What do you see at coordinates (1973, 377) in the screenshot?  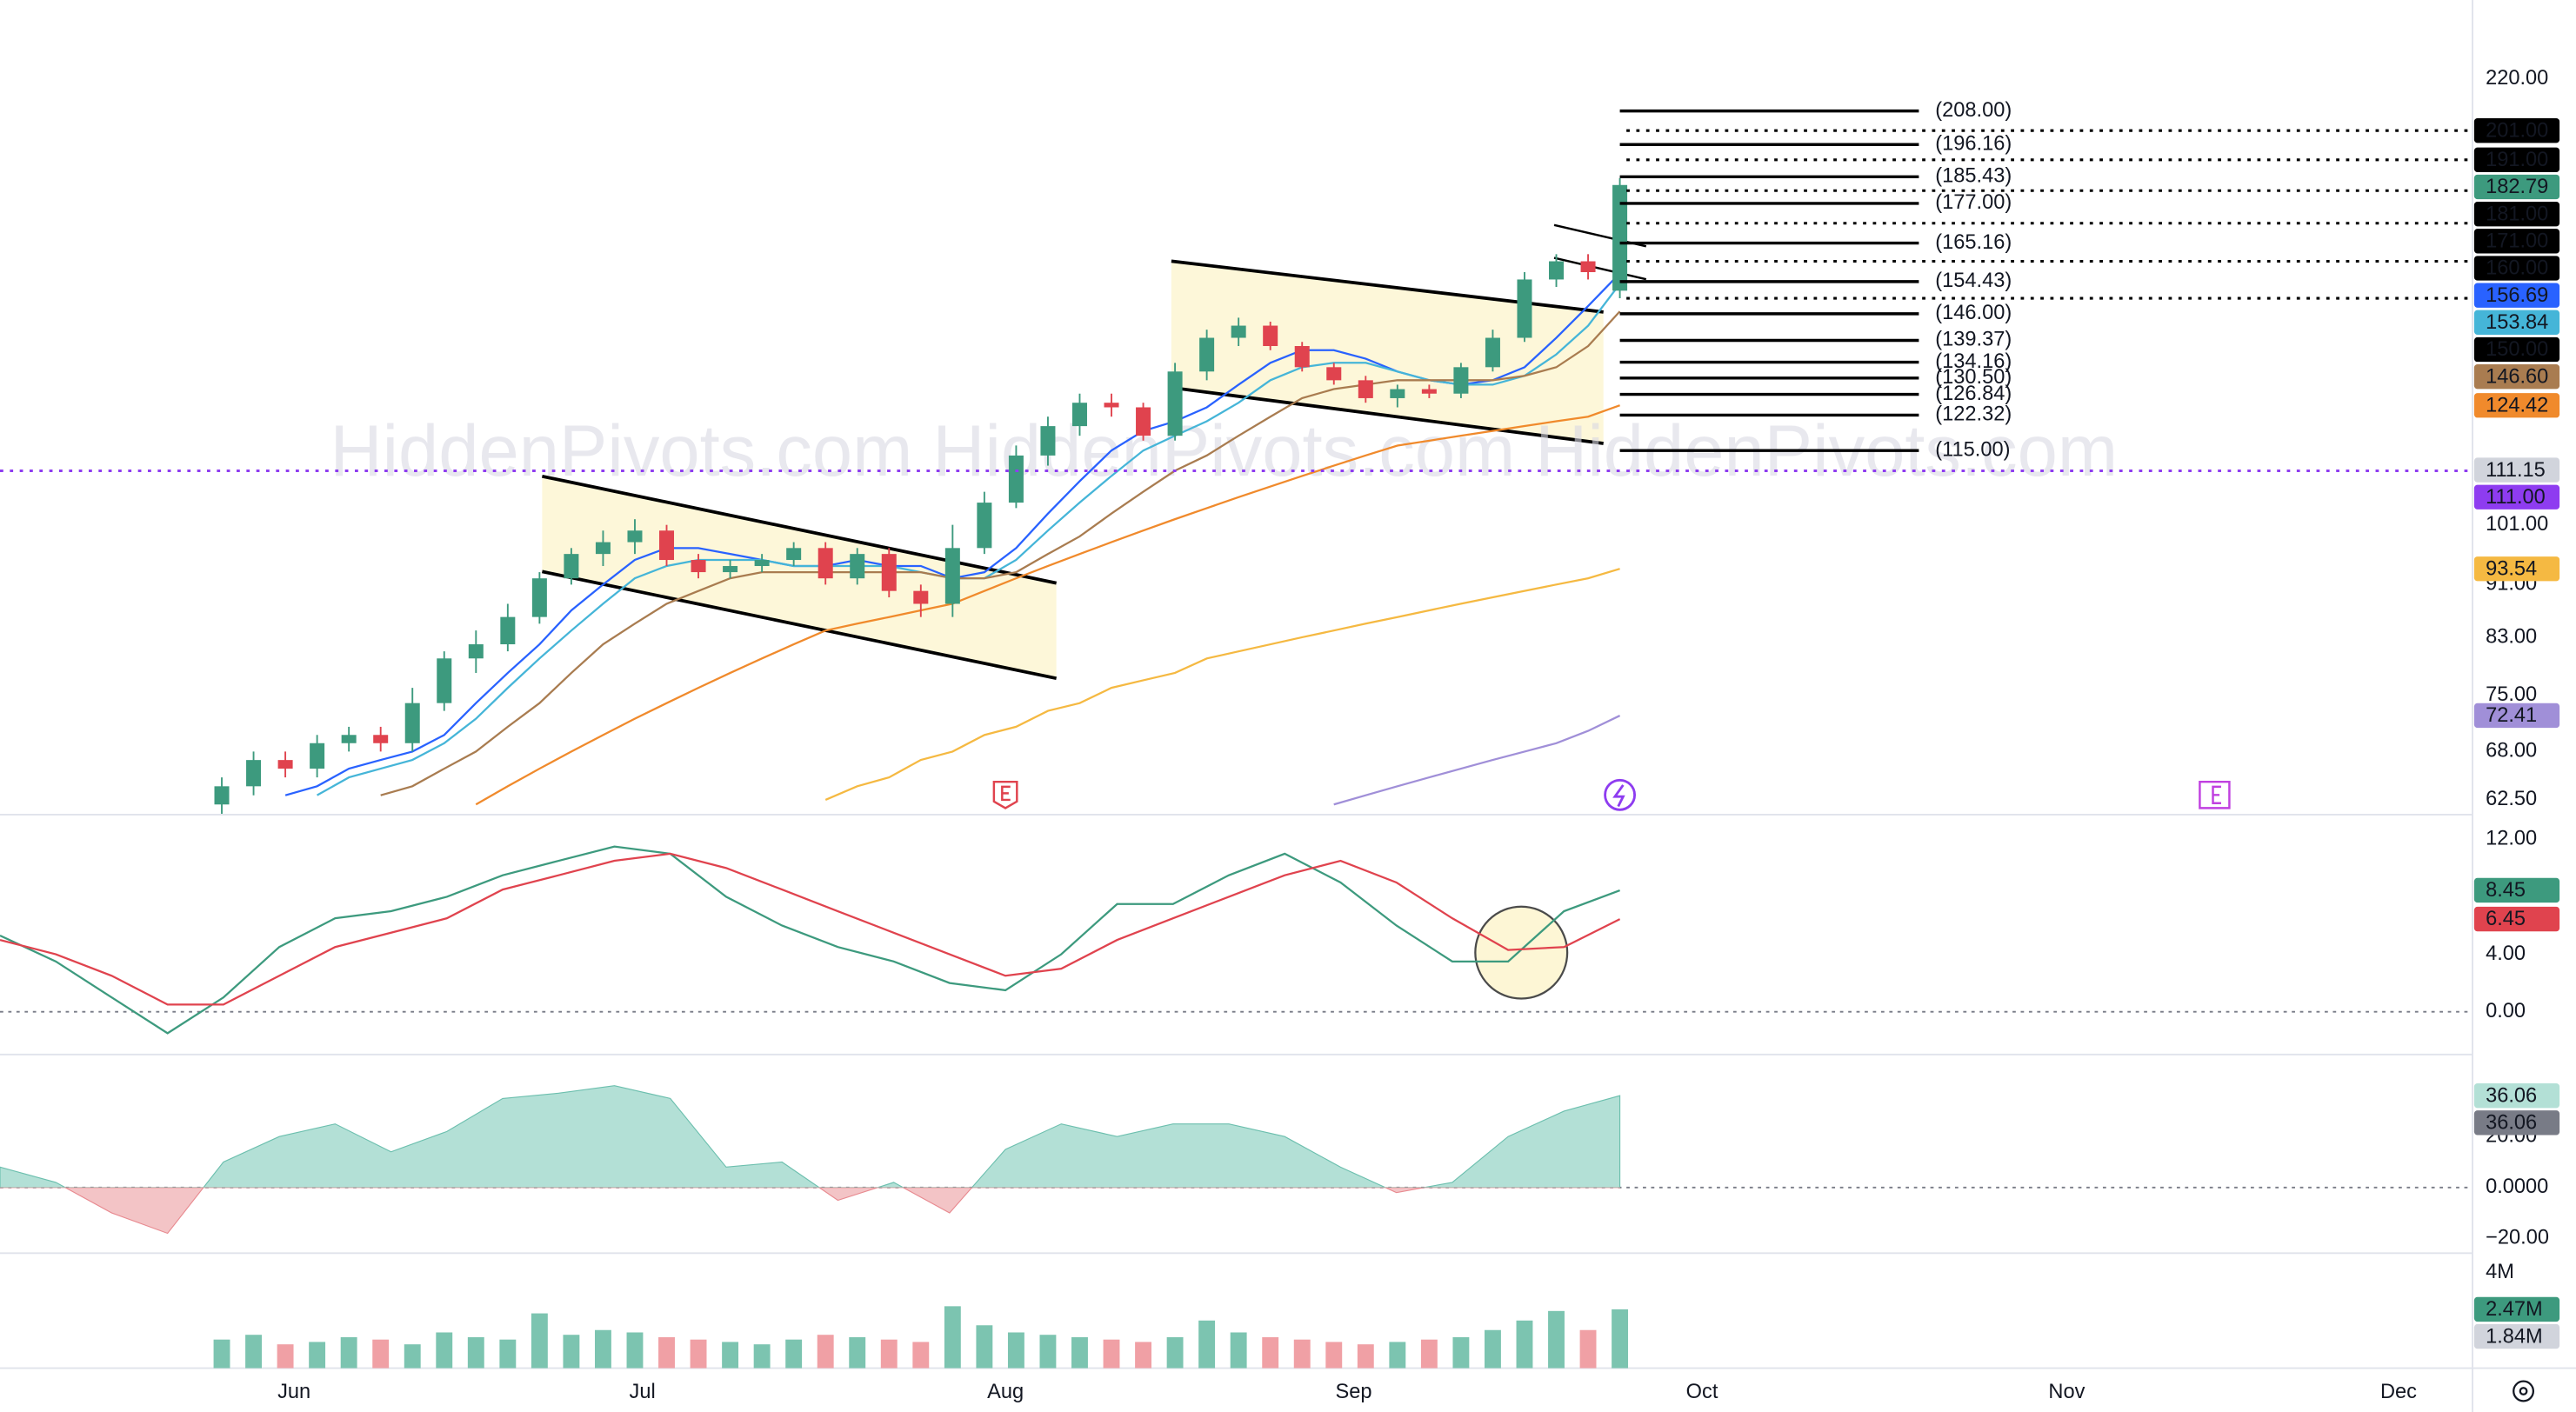 I see `fib-label: (130.50)` at bounding box center [1973, 377].